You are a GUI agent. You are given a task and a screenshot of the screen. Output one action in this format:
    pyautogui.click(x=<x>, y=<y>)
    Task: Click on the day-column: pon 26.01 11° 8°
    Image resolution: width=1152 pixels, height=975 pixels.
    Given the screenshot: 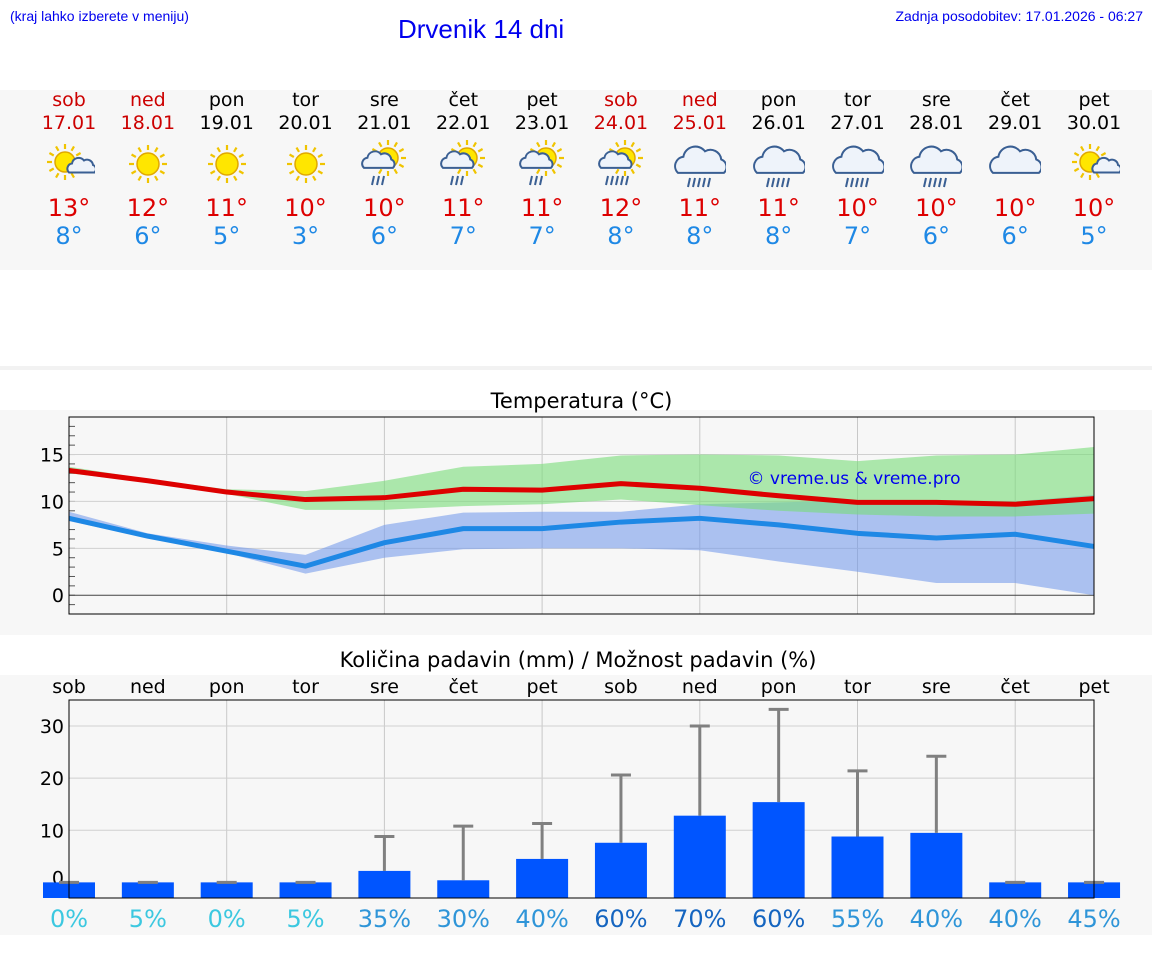 What is the action you would take?
    pyautogui.click(x=779, y=169)
    